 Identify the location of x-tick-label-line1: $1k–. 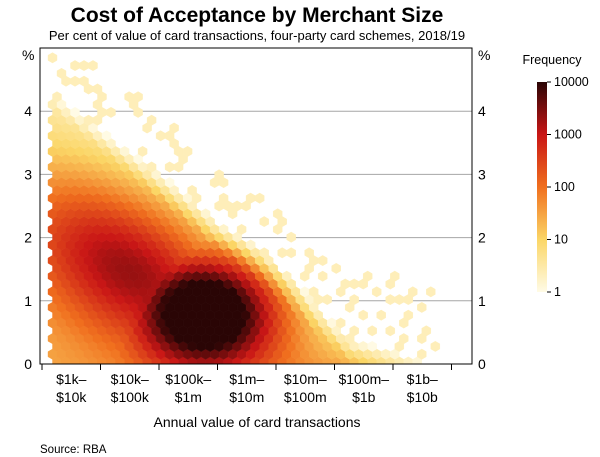
(71, 379).